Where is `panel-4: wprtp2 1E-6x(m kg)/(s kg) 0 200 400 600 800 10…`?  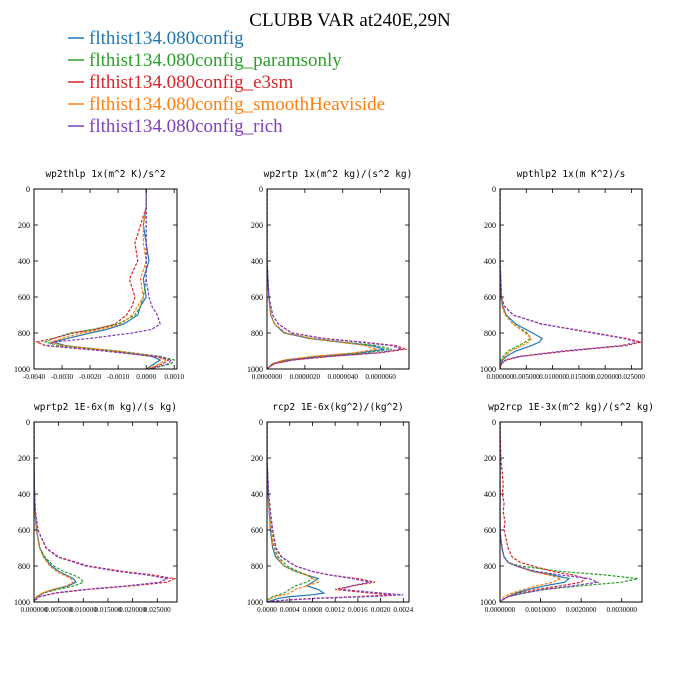
panel-4: wprtp2 1E-6x(m kg)/(s kg) 0 200 400 600 800 10… is located at coordinates (96, 508).